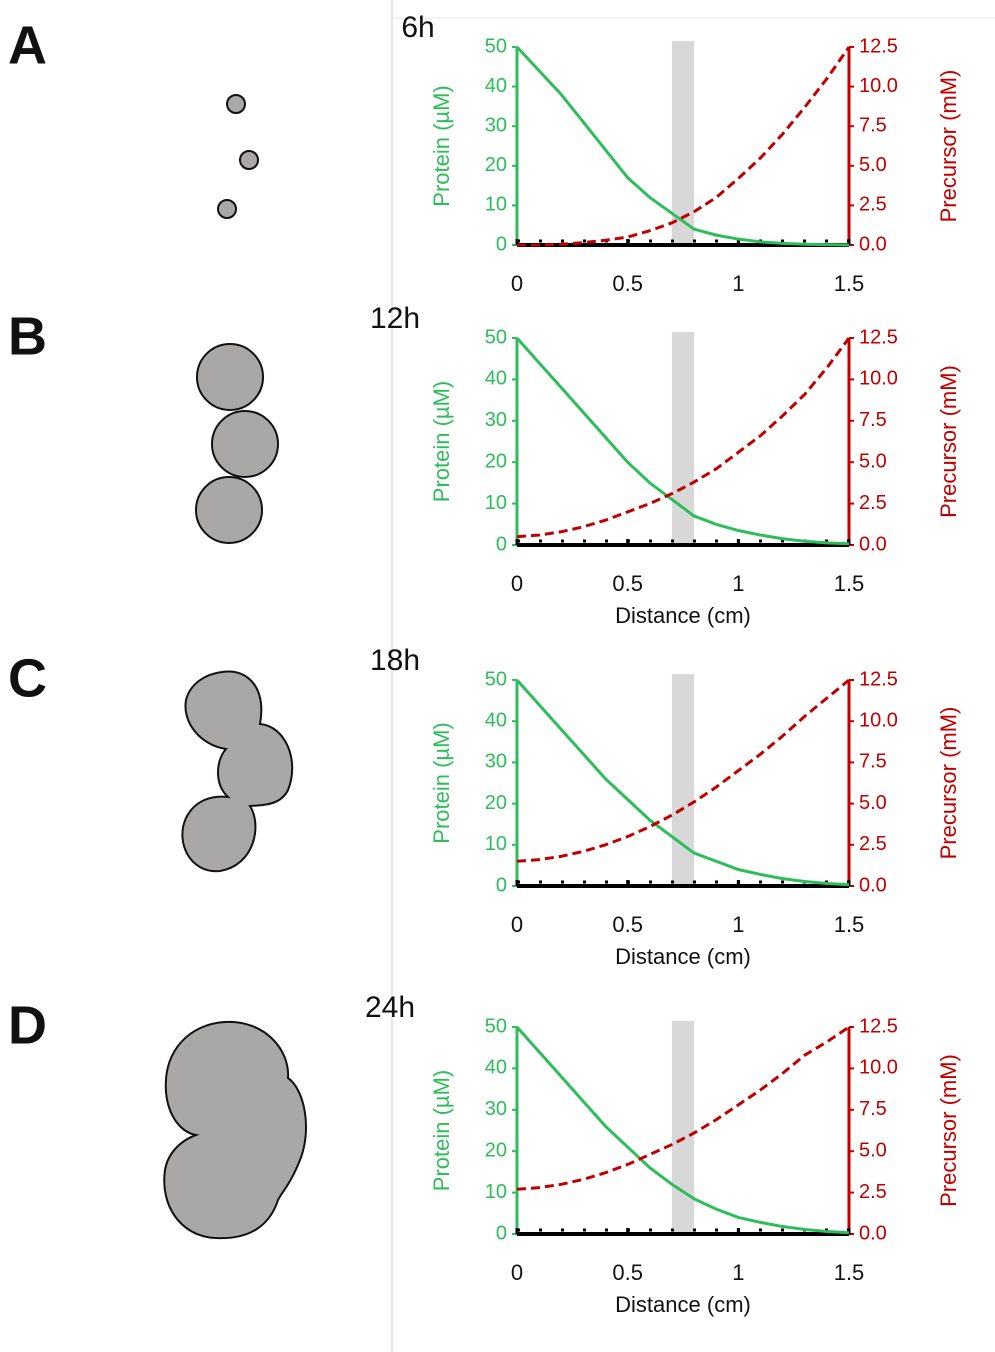 This screenshot has height=1352, width=995. Describe the element at coordinates (27, 45) in the screenshot. I see `panel-label: A` at that location.